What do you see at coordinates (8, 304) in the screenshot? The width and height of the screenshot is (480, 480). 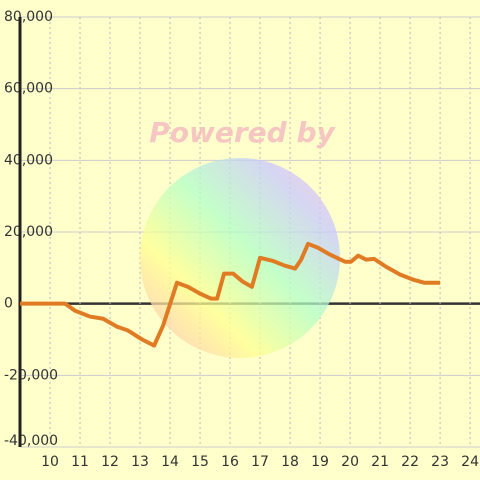 I see `y-tick-label: 0` at bounding box center [8, 304].